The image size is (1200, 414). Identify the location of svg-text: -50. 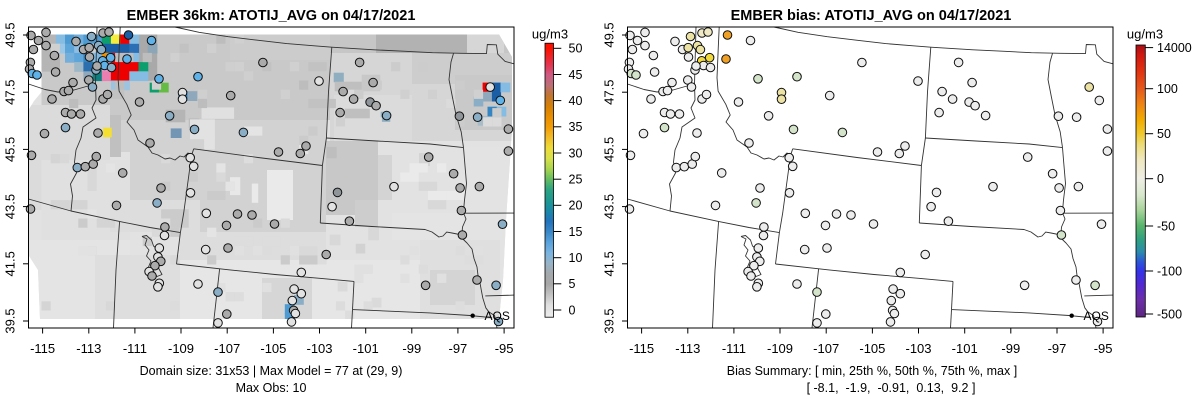
(1166, 226).